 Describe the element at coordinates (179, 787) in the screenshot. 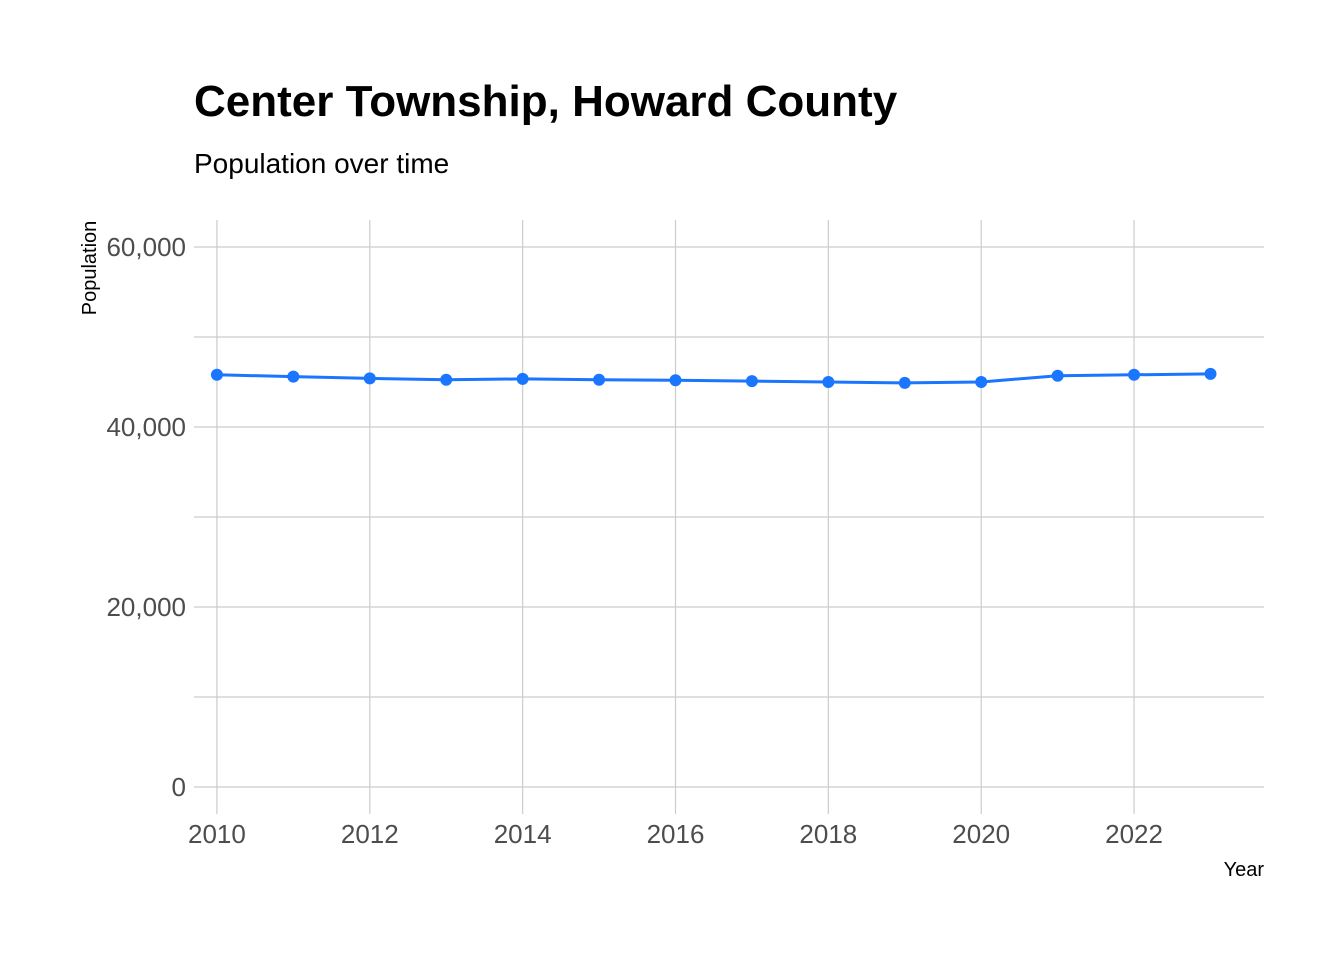

I see `y-tick-label: 0` at that location.